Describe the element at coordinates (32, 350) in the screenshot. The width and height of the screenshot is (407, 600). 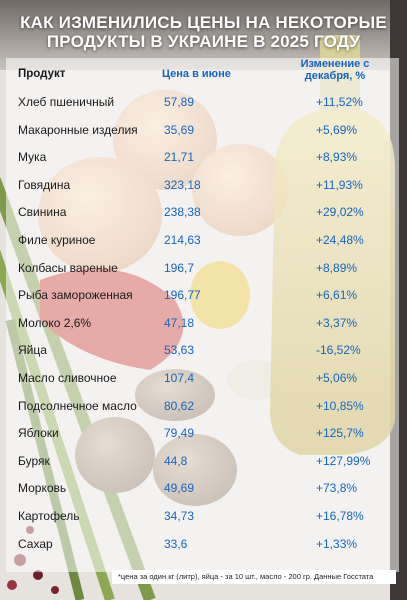
I see `product-name: Яйца` at that location.